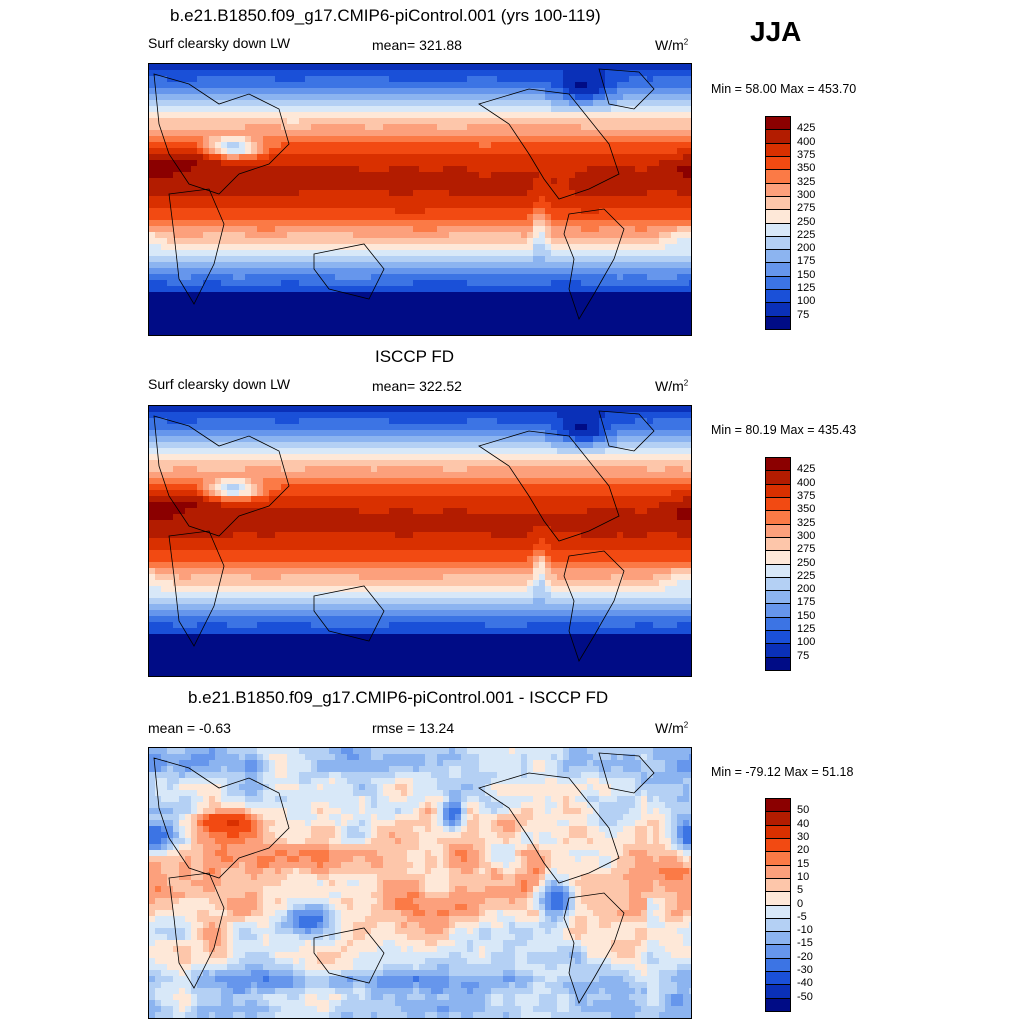 The width and height of the screenshot is (1024, 1024). I want to click on colorbar-tick-label: 20, so click(803, 850).